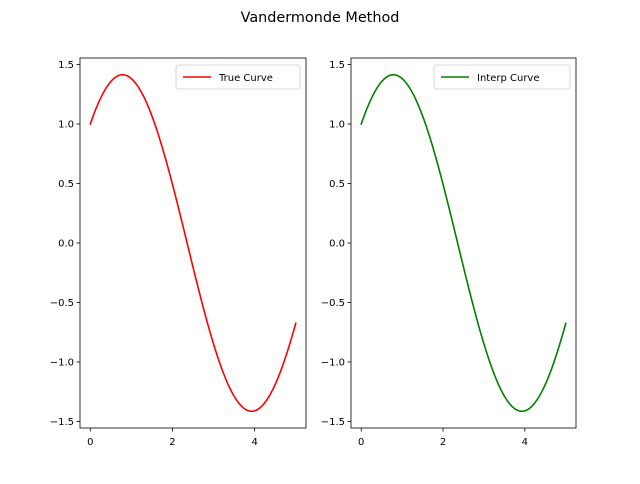 The image size is (640, 484). I want to click on figure-suptitle: Vandermonde Method, so click(320, 18).